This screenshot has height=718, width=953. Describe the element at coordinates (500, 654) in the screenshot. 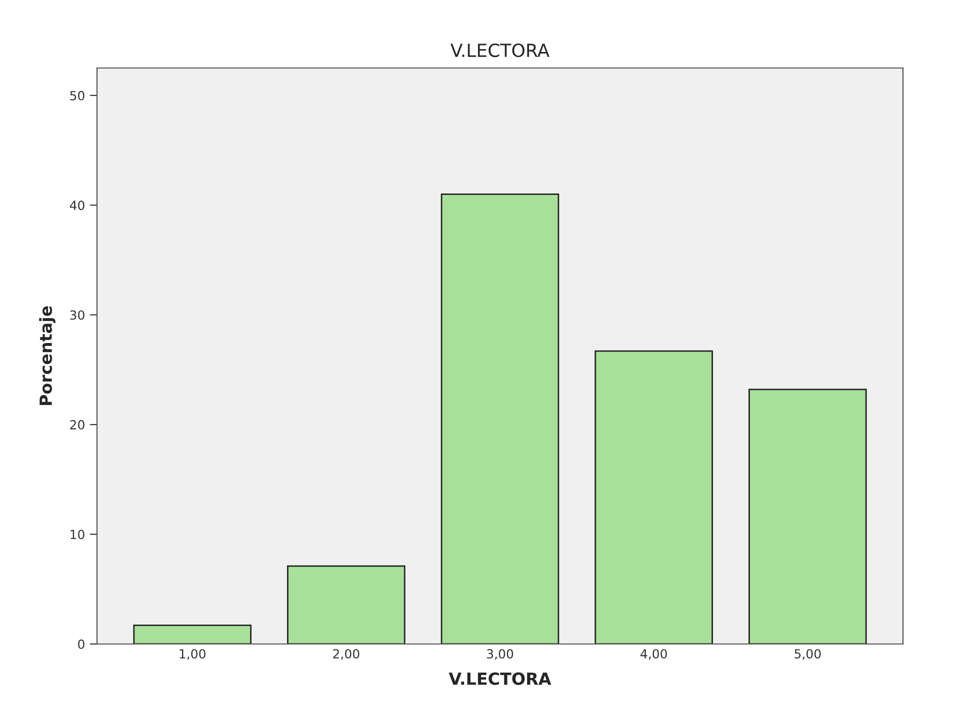

I see `x-tick-label: 3,00` at that location.